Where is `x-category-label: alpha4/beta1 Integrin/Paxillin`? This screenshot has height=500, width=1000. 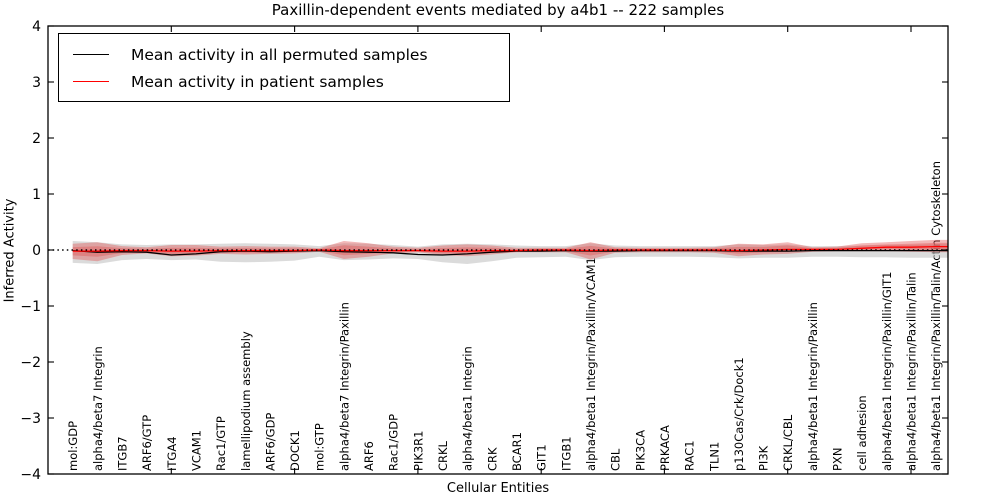
x-category-label: alpha4/beta1 Integrin/Paxillin is located at coordinates (813, 386).